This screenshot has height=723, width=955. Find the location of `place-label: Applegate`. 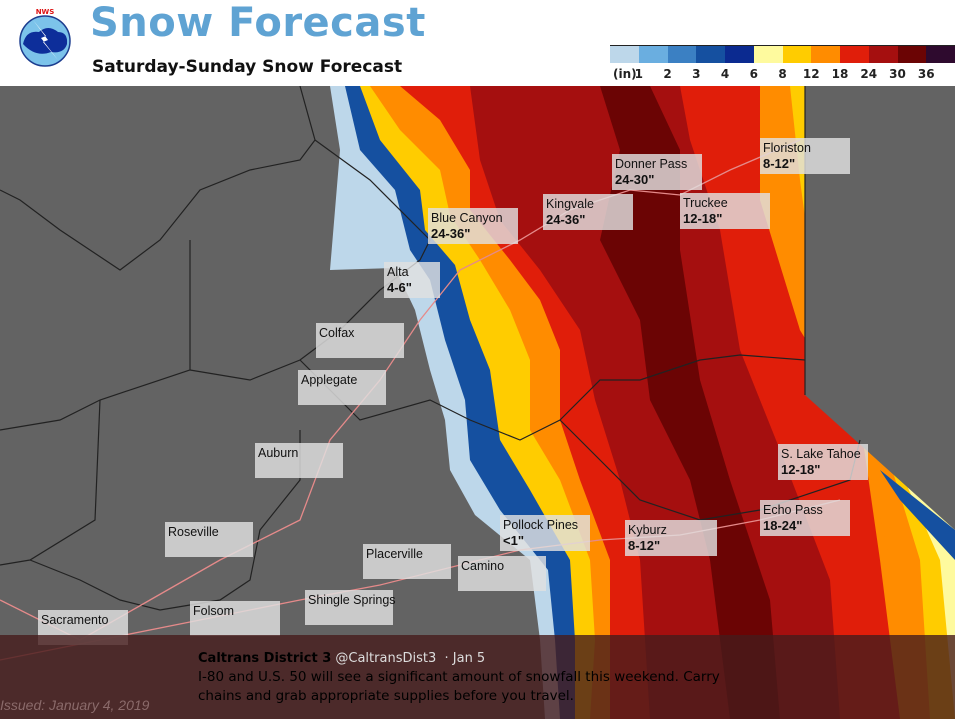

place-label: Applegate is located at coordinates (342, 387).